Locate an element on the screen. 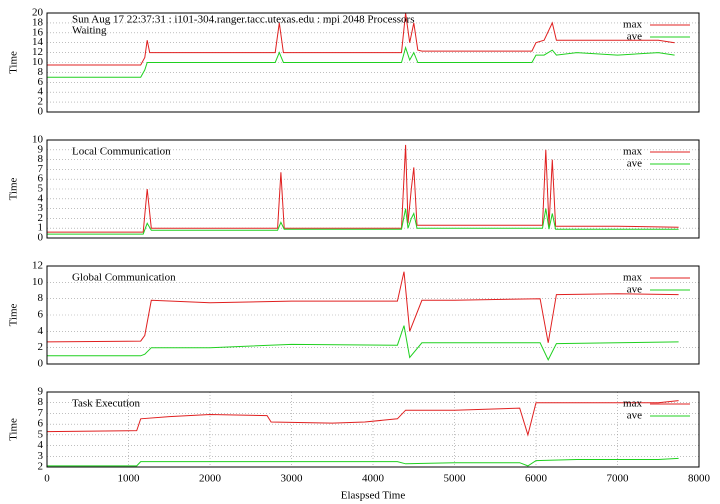 The height and width of the screenshot is (504, 720). y-tick-label: 1 is located at coordinates (41, 228).